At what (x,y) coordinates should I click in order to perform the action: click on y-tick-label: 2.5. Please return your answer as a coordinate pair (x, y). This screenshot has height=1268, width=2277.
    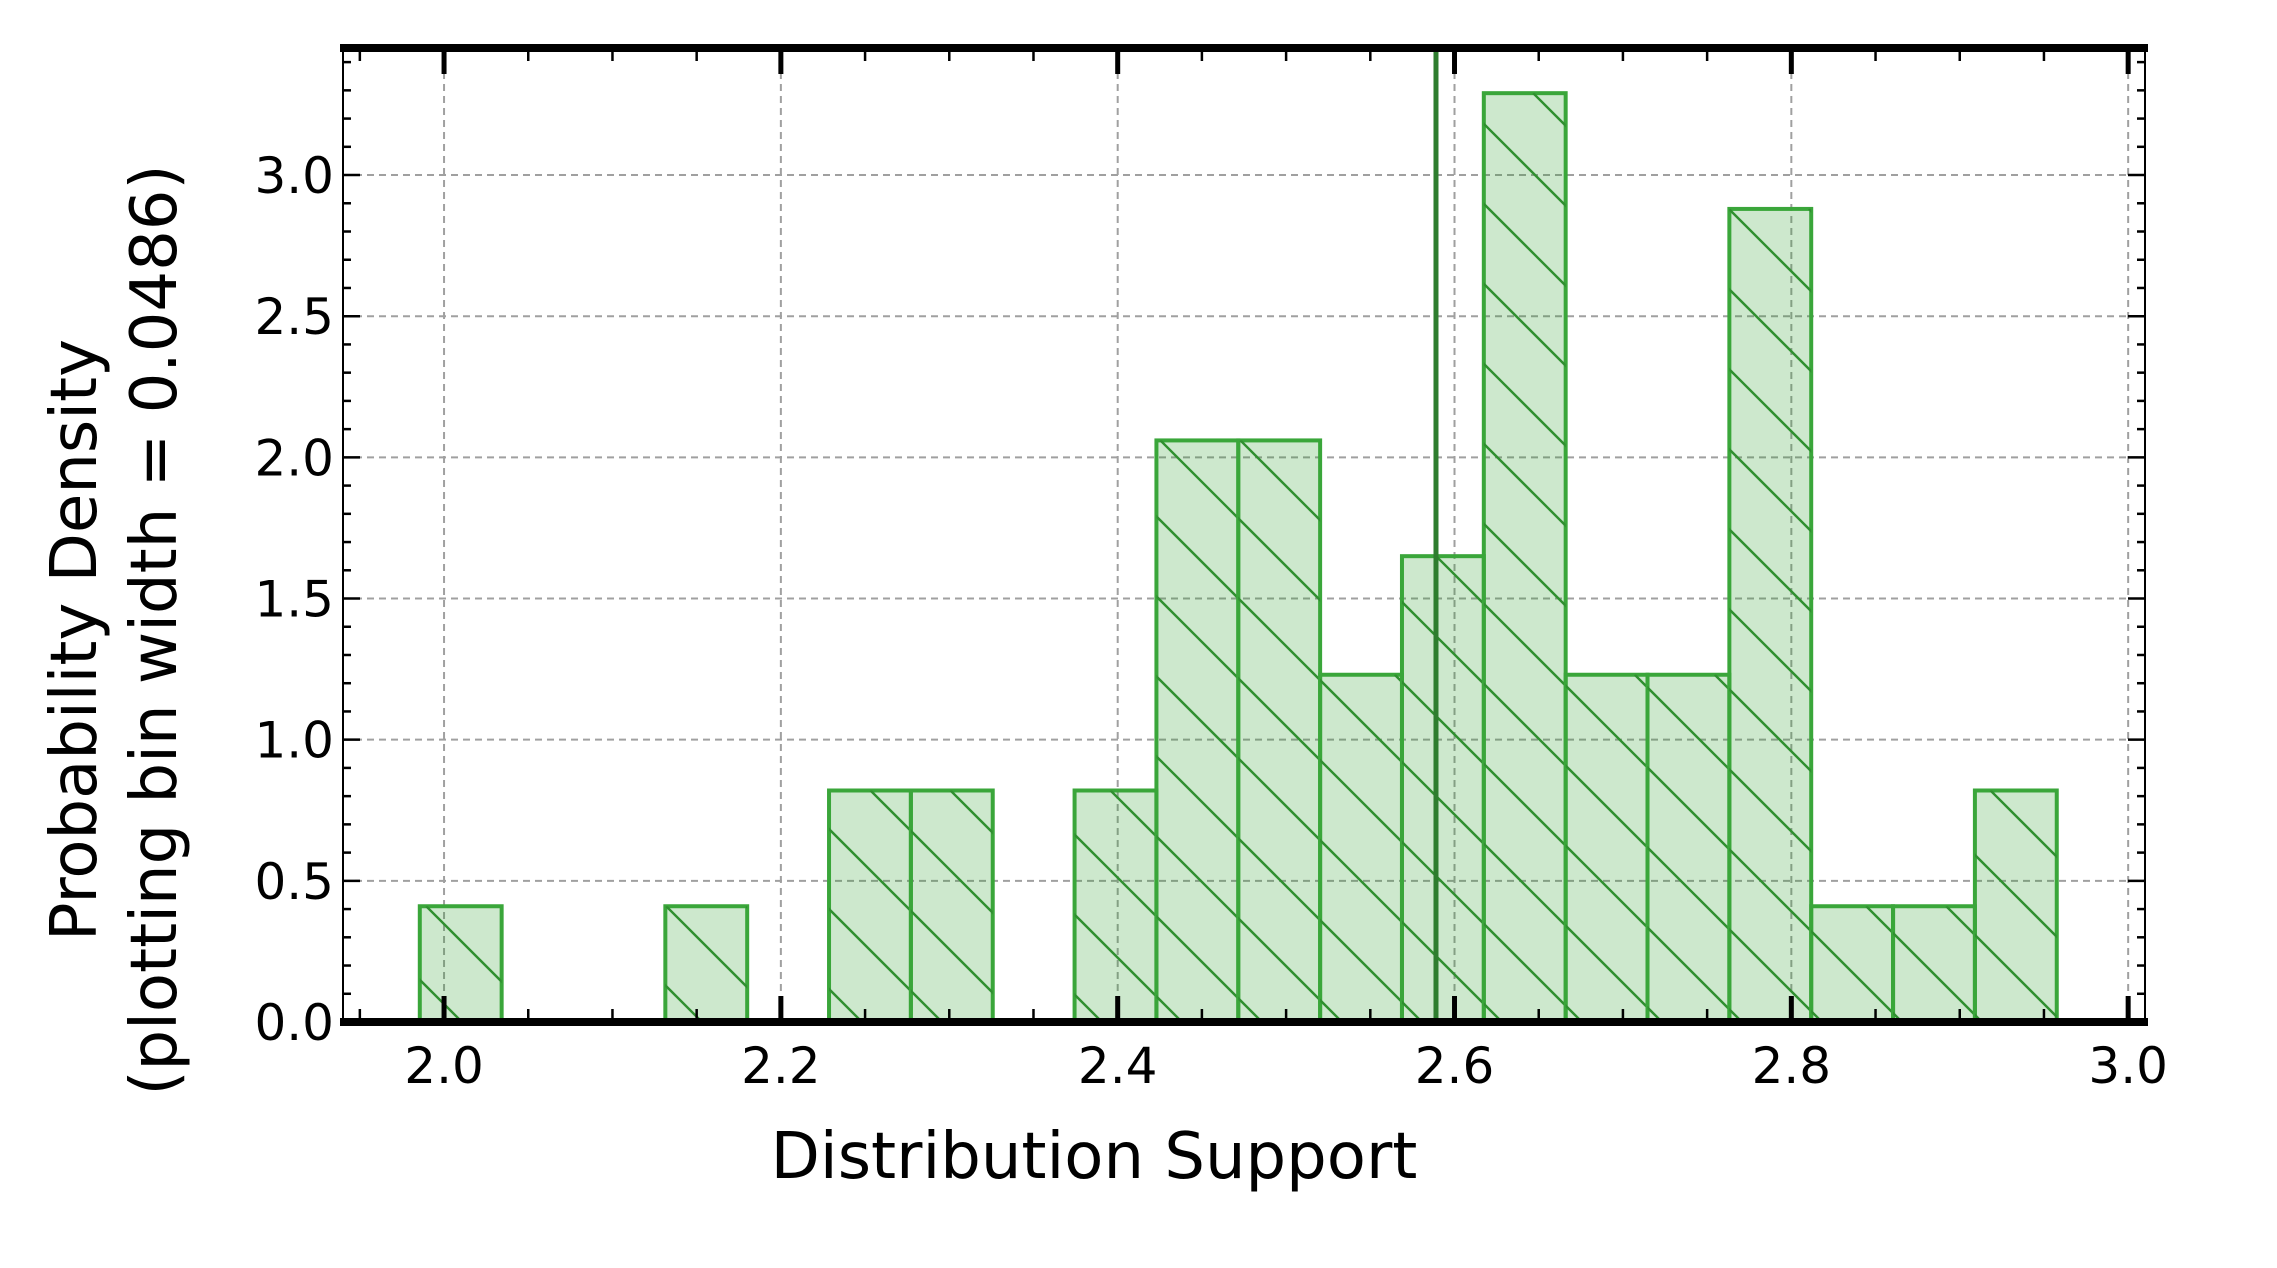
    Looking at the image, I should click on (294, 317).